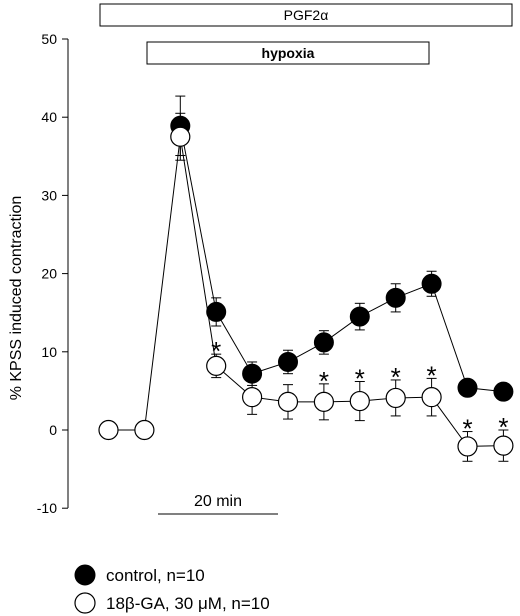  What do you see at coordinates (49, 352) in the screenshot?
I see `y-tick-label: 10` at bounding box center [49, 352].